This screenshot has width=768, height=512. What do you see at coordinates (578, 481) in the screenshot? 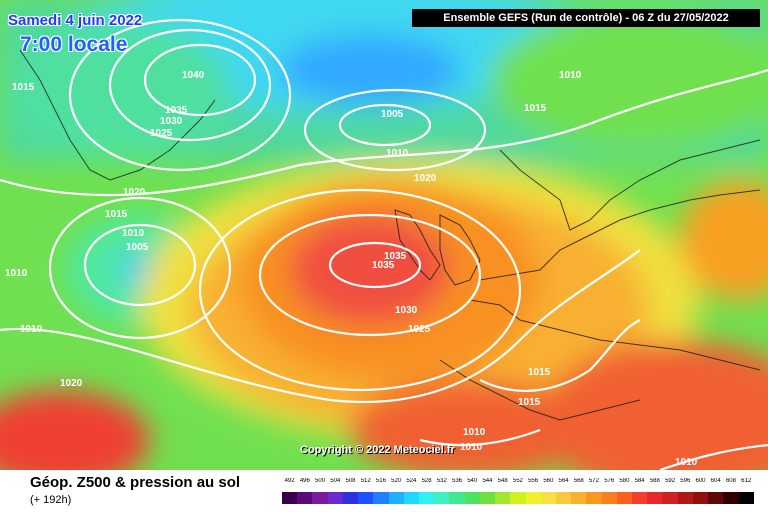
I see `scale-label: 568` at bounding box center [578, 481].